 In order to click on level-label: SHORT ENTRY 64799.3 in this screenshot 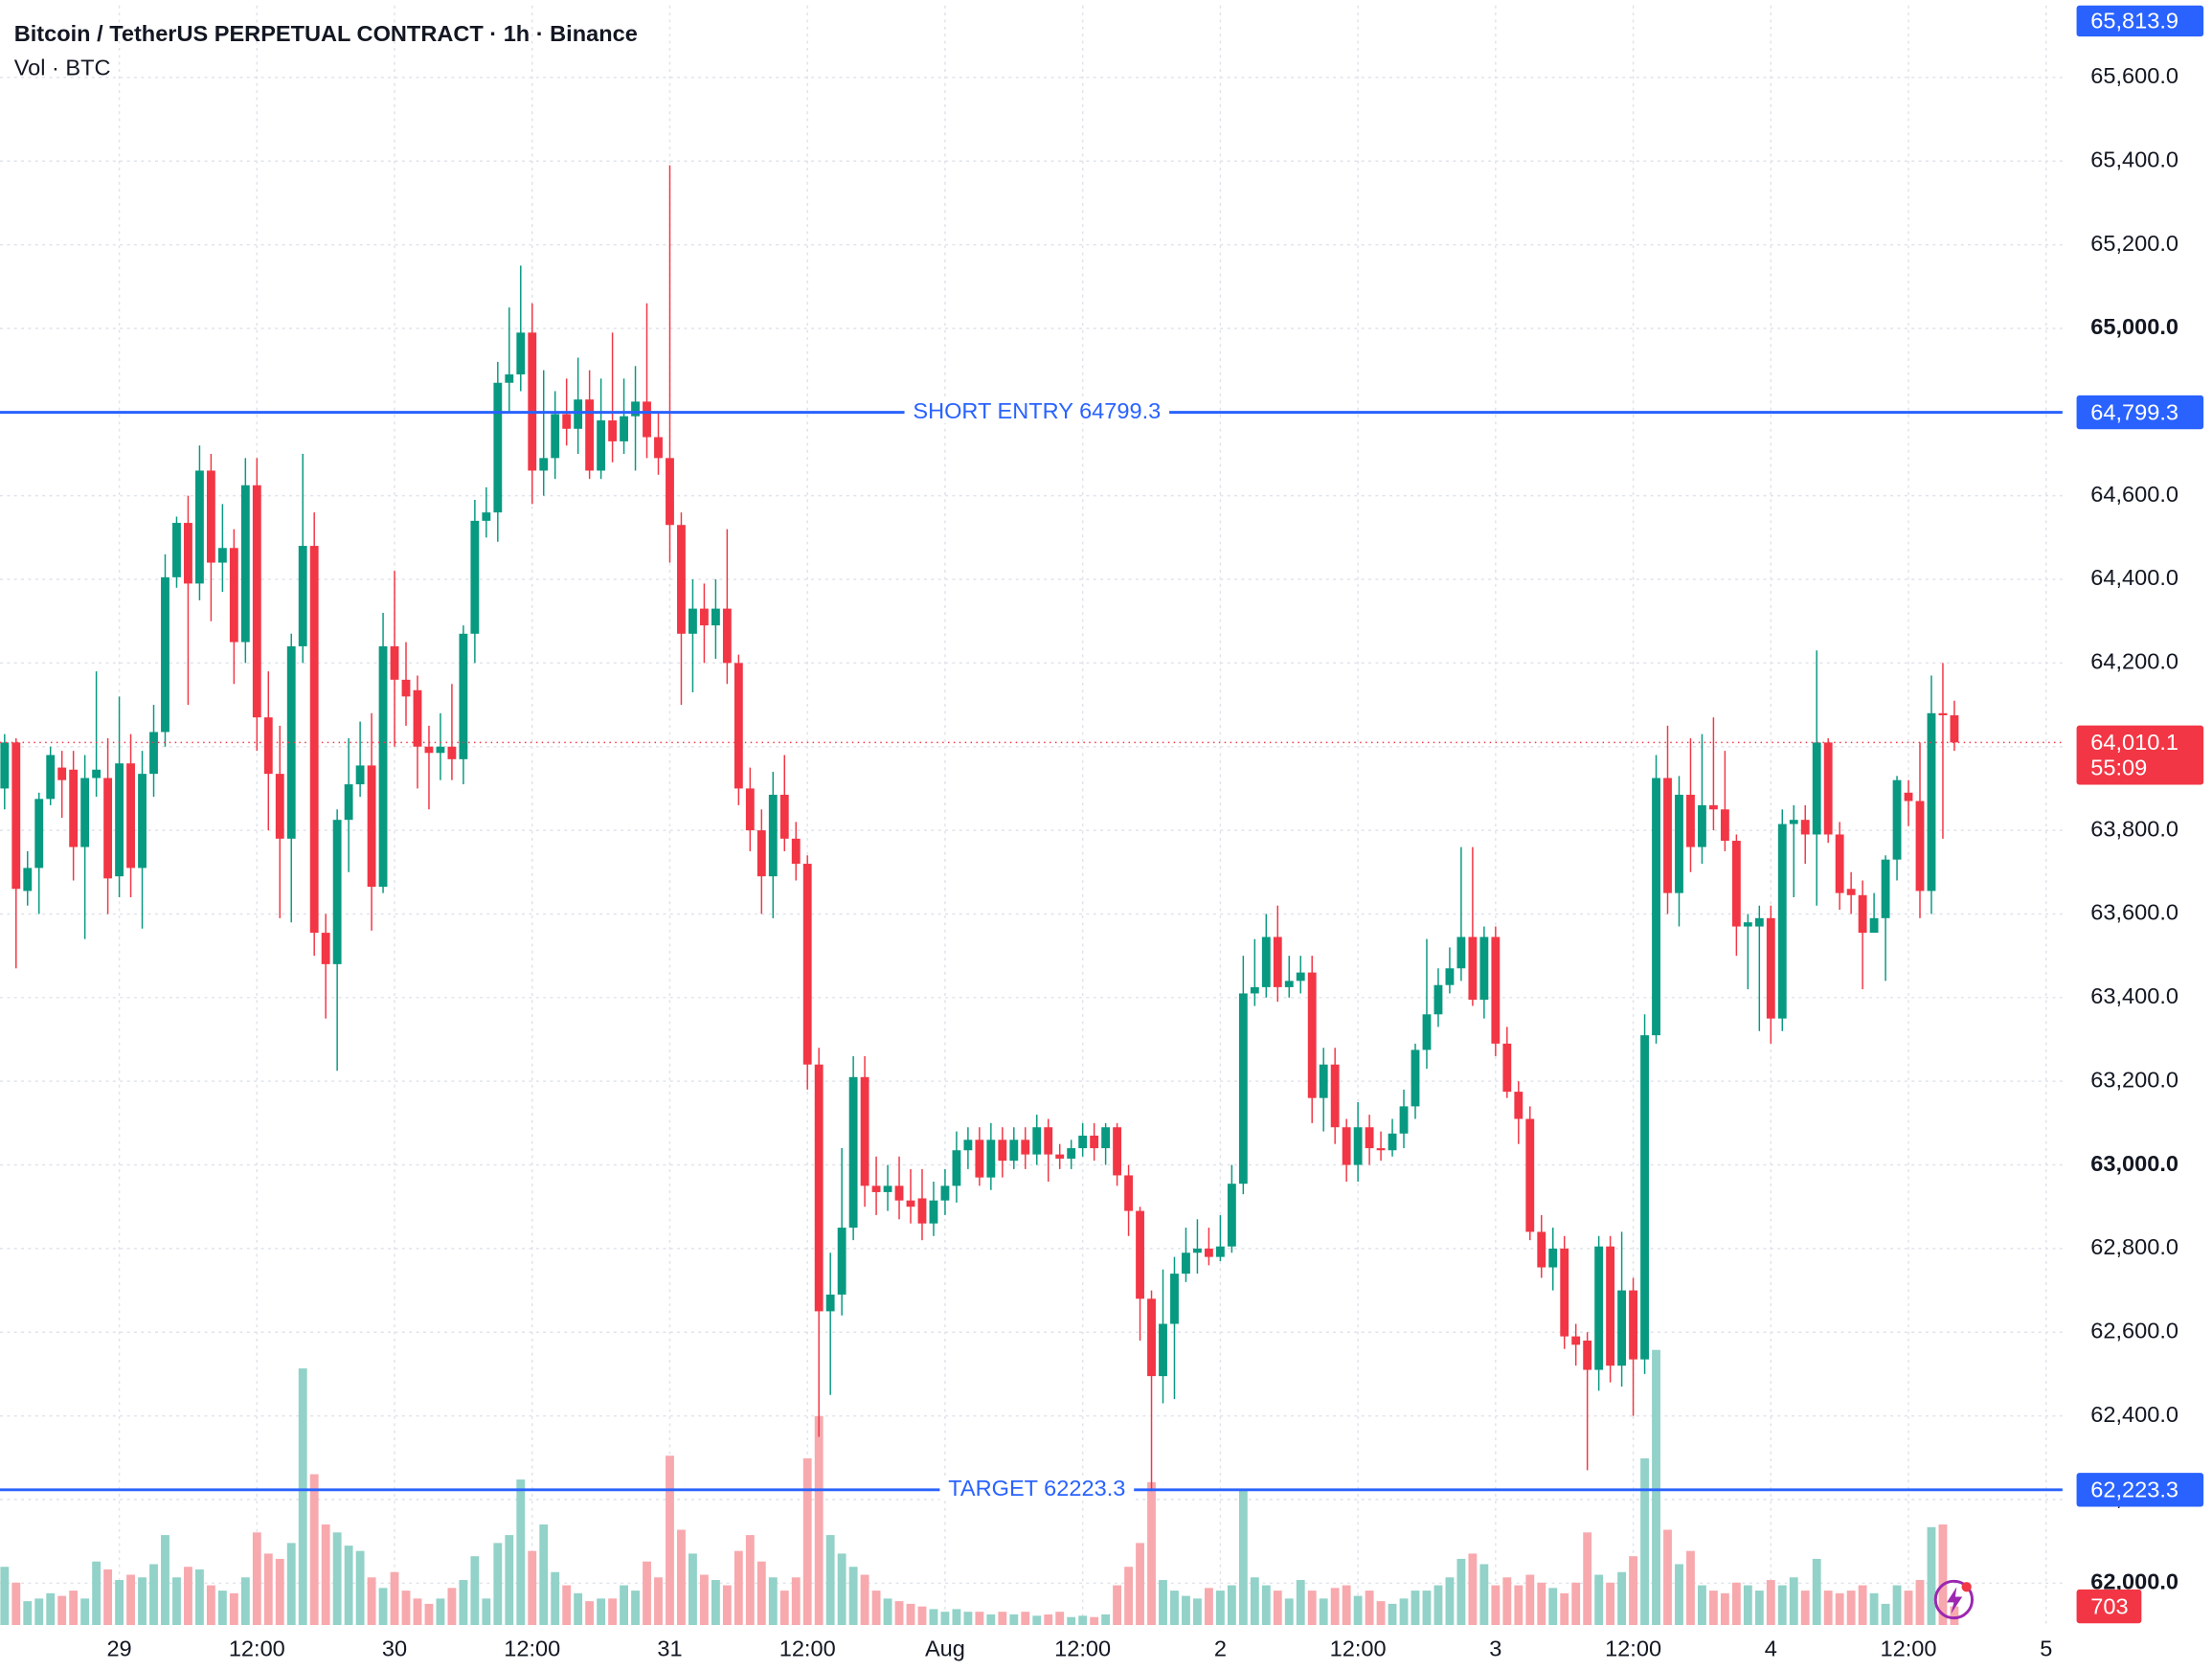, I will do `click(1037, 410)`.